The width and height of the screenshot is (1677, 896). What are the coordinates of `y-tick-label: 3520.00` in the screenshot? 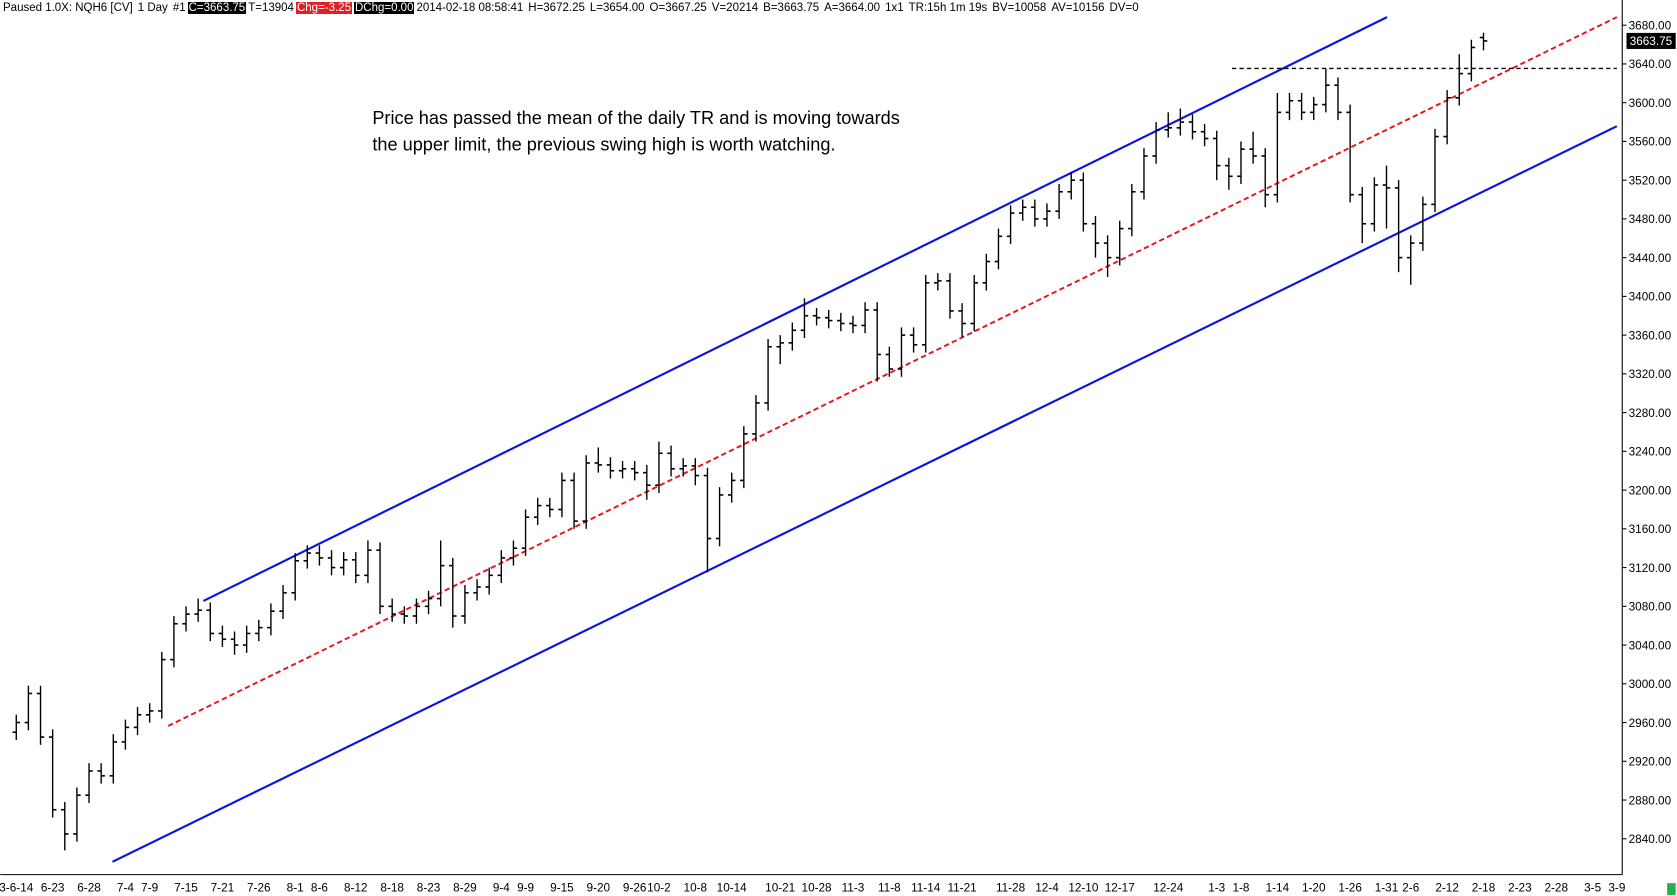 It's located at (1650, 180).